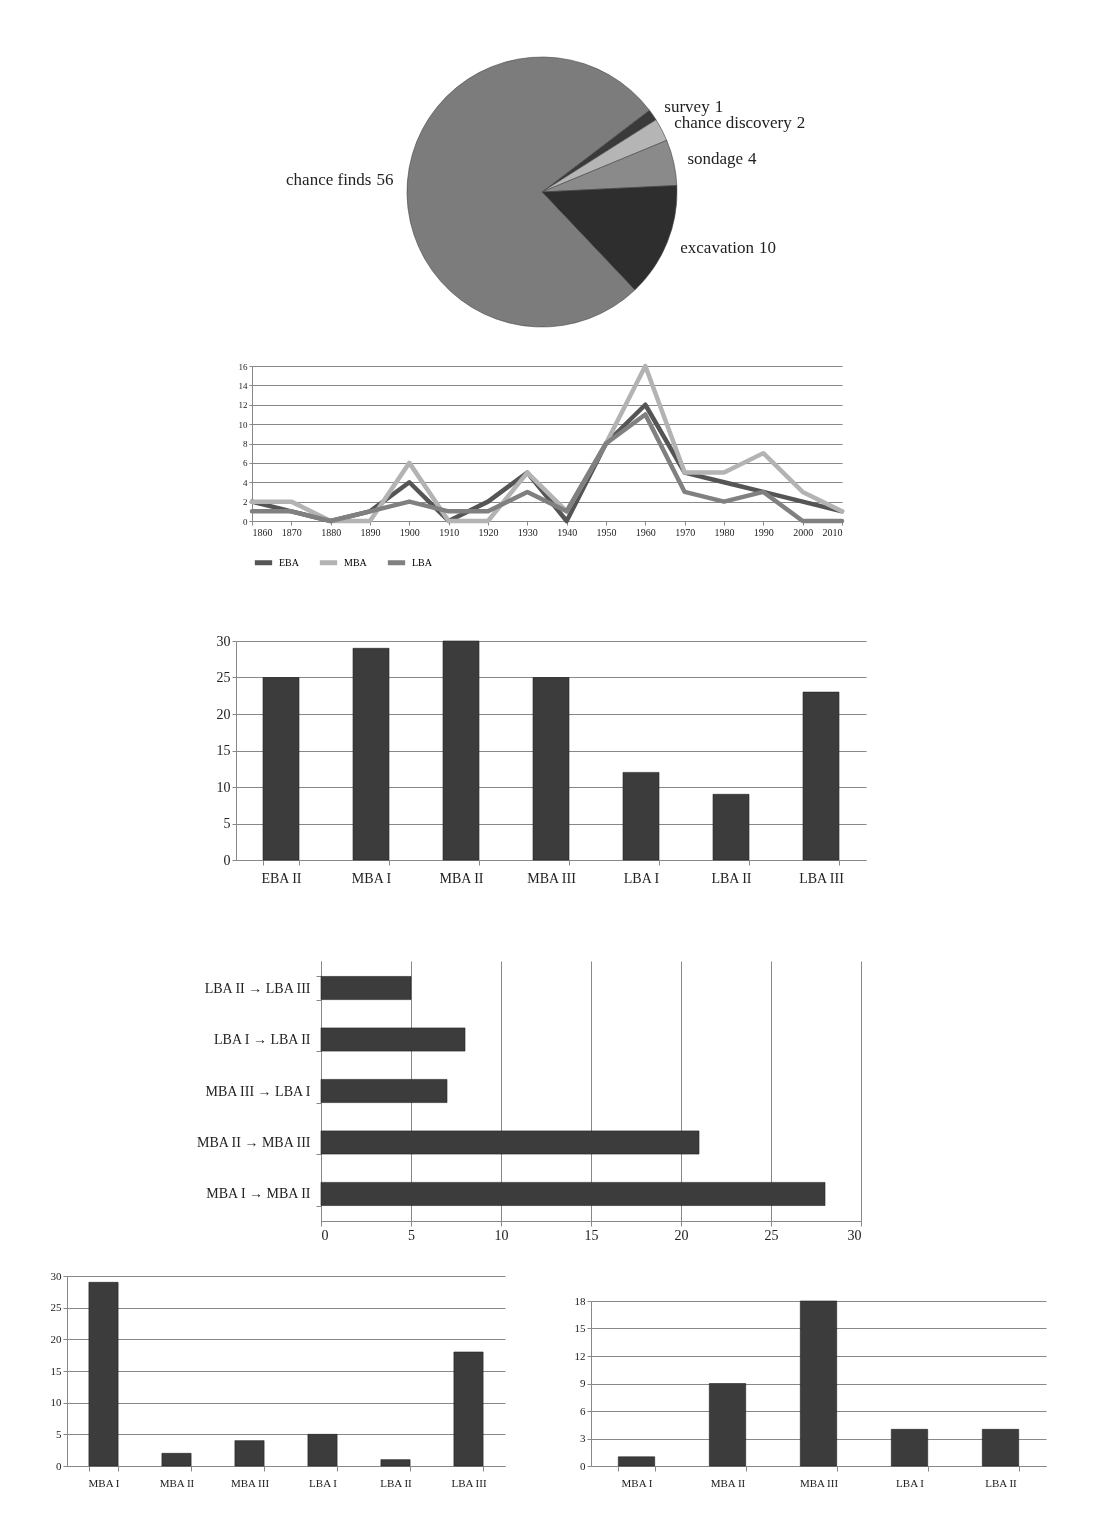  What do you see at coordinates (645, 532) in the screenshot?
I see `x-tick-label: 1960` at bounding box center [645, 532].